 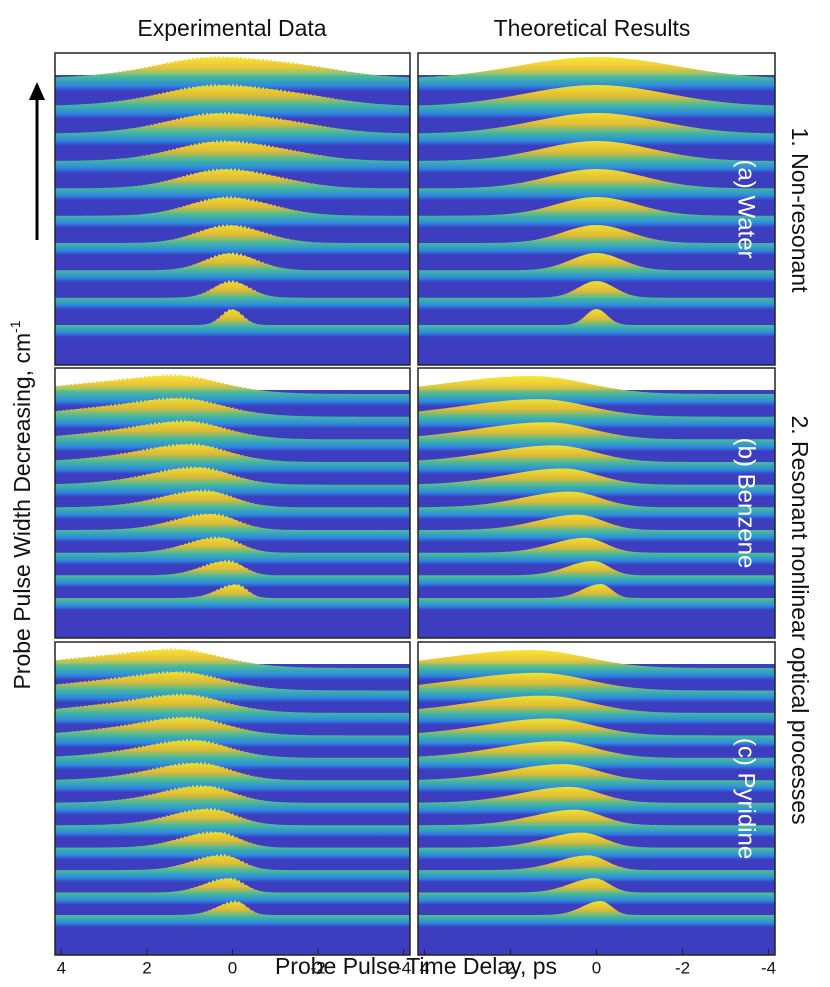 What do you see at coordinates (592, 28) in the screenshot?
I see `column-title: Theoretical Results` at bounding box center [592, 28].